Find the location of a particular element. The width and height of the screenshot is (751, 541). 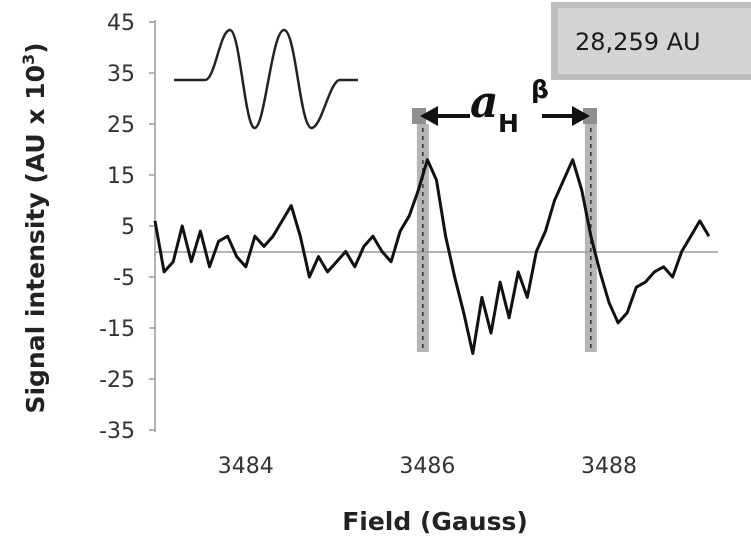

x-ticks: 3484 3486 3488 is located at coordinates (427, 466).